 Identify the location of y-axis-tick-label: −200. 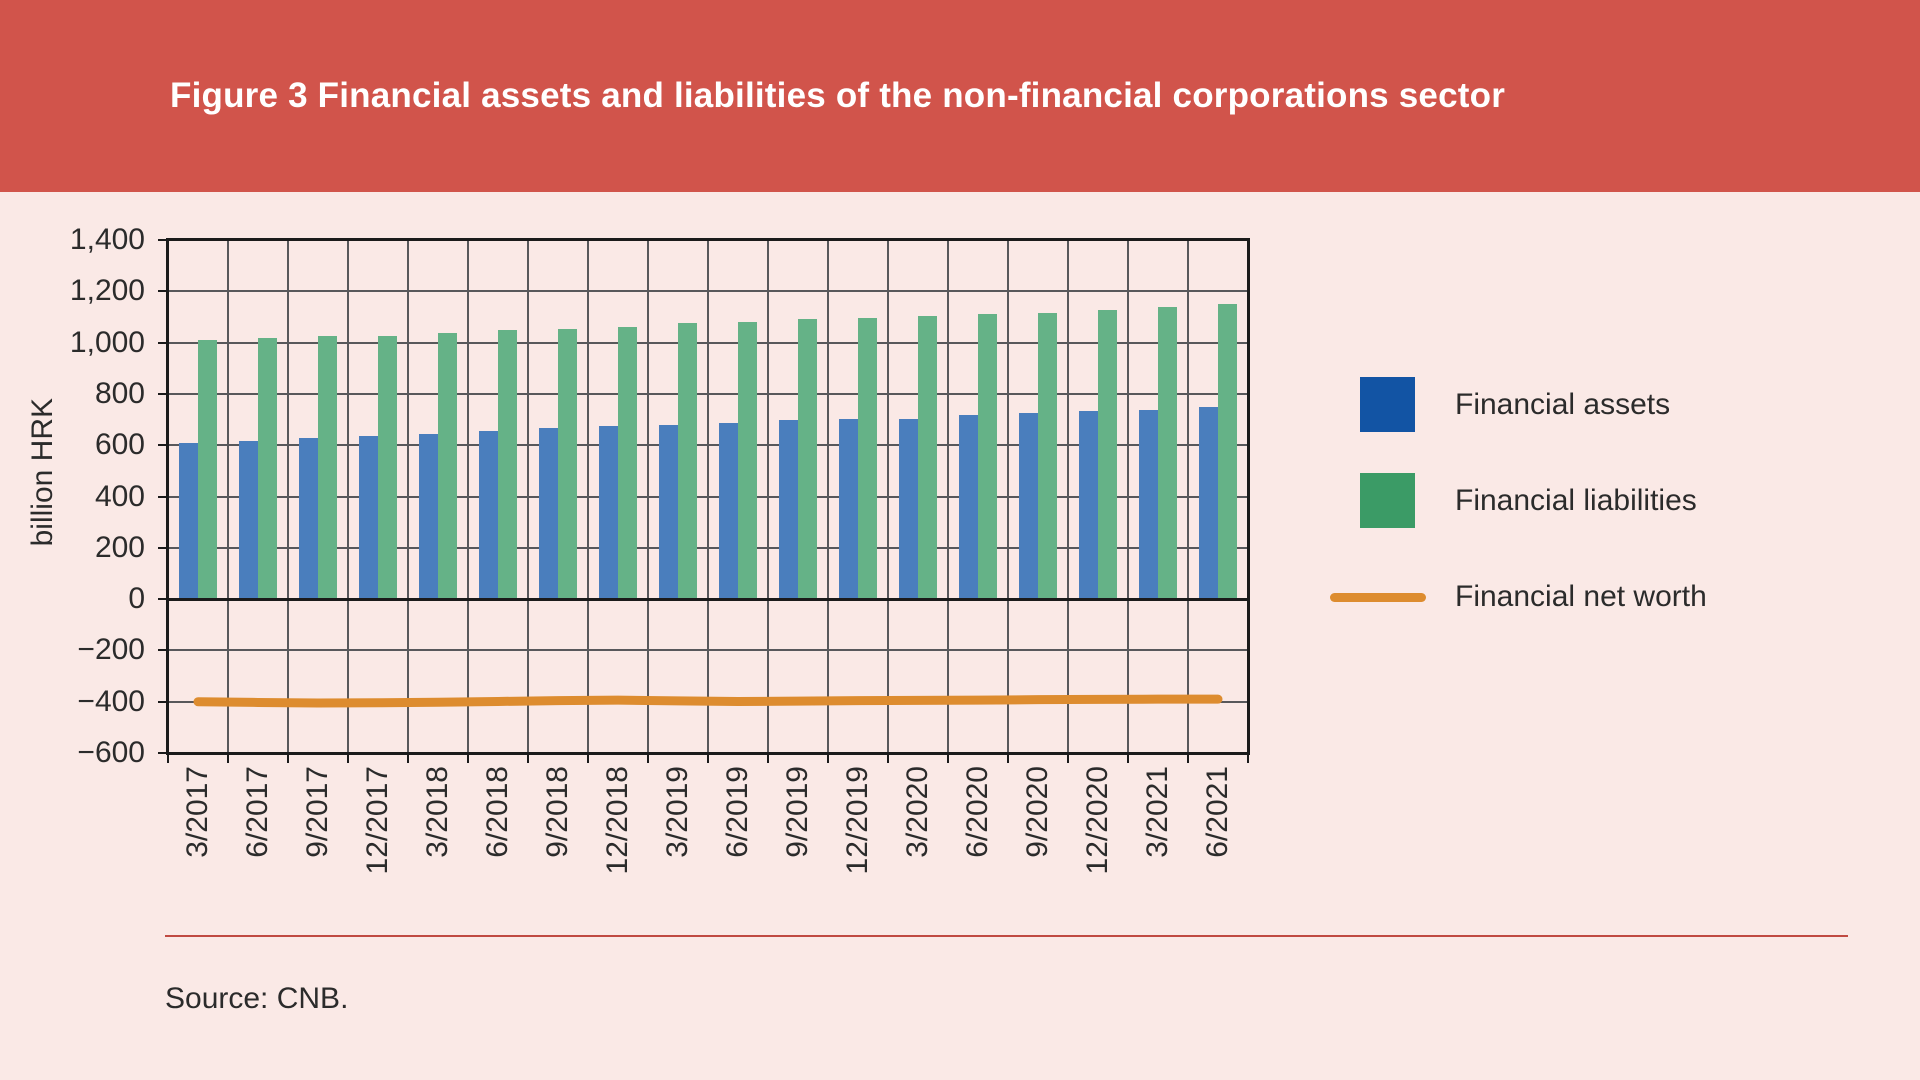
(111, 650).